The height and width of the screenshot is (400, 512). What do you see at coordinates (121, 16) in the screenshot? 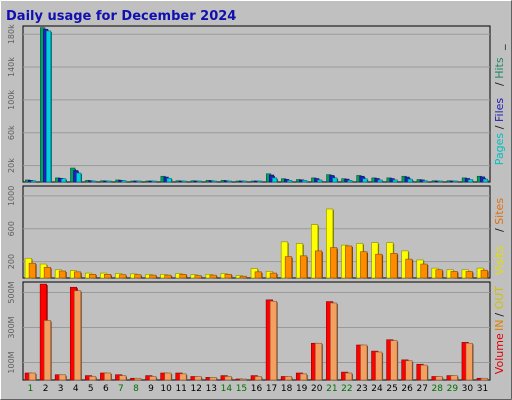
I see `chart-title: Daily usage for December 2024` at bounding box center [121, 16].